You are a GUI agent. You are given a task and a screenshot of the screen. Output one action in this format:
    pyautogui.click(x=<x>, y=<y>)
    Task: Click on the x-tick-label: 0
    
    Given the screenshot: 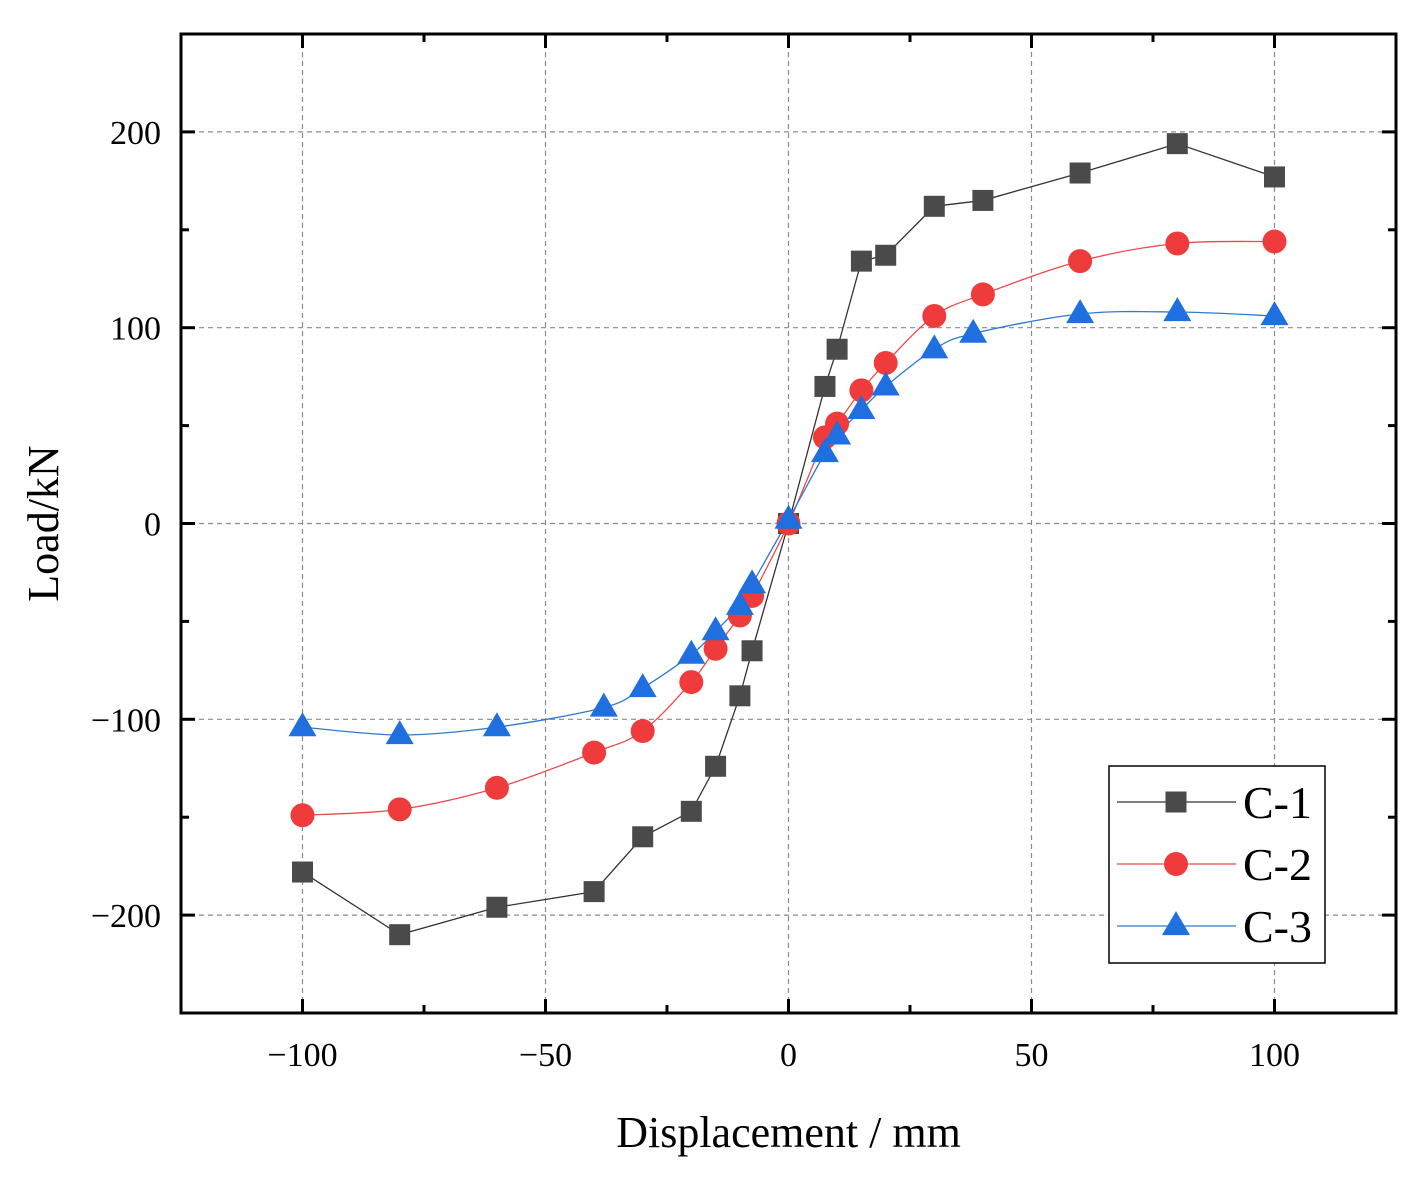 What is the action you would take?
    pyautogui.click(x=788, y=1055)
    